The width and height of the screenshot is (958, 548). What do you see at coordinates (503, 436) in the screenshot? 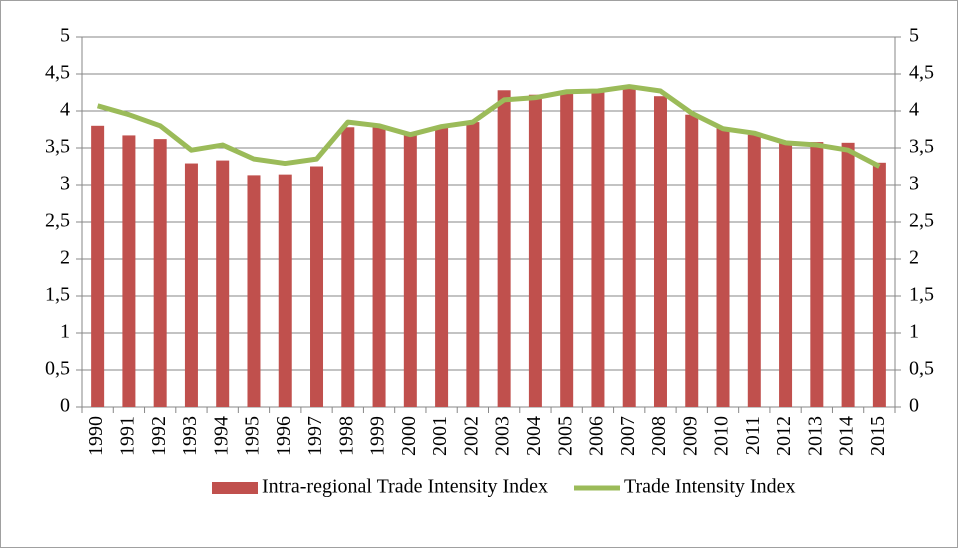
I see `x-tick-label: 2003` at bounding box center [503, 436].